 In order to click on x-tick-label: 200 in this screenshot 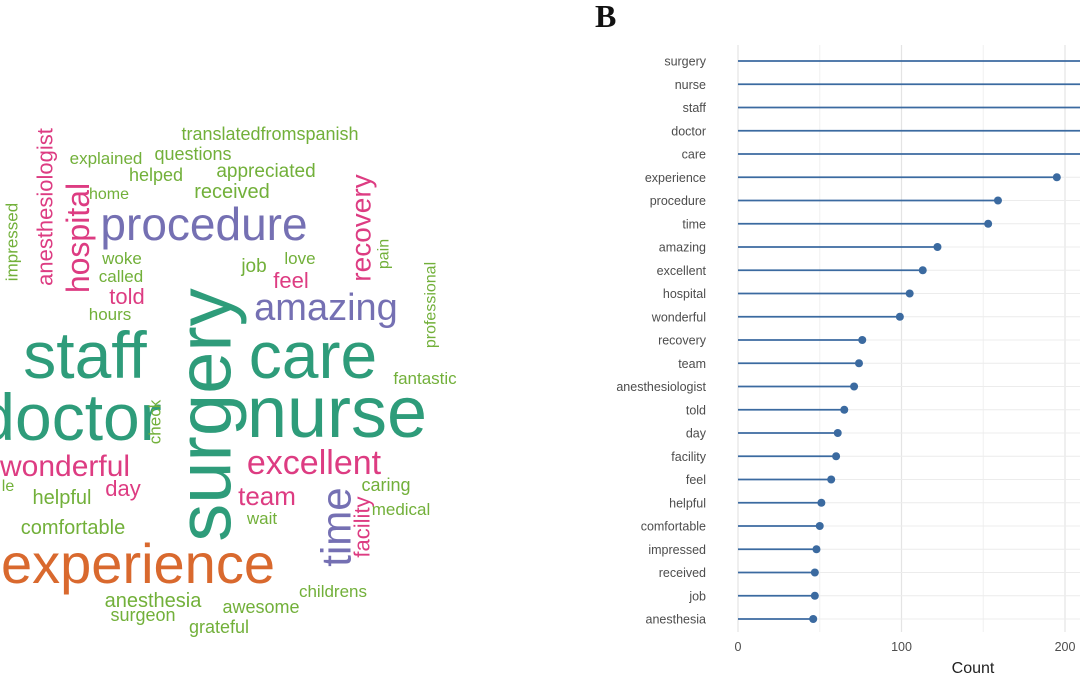, I will do `click(1065, 647)`.